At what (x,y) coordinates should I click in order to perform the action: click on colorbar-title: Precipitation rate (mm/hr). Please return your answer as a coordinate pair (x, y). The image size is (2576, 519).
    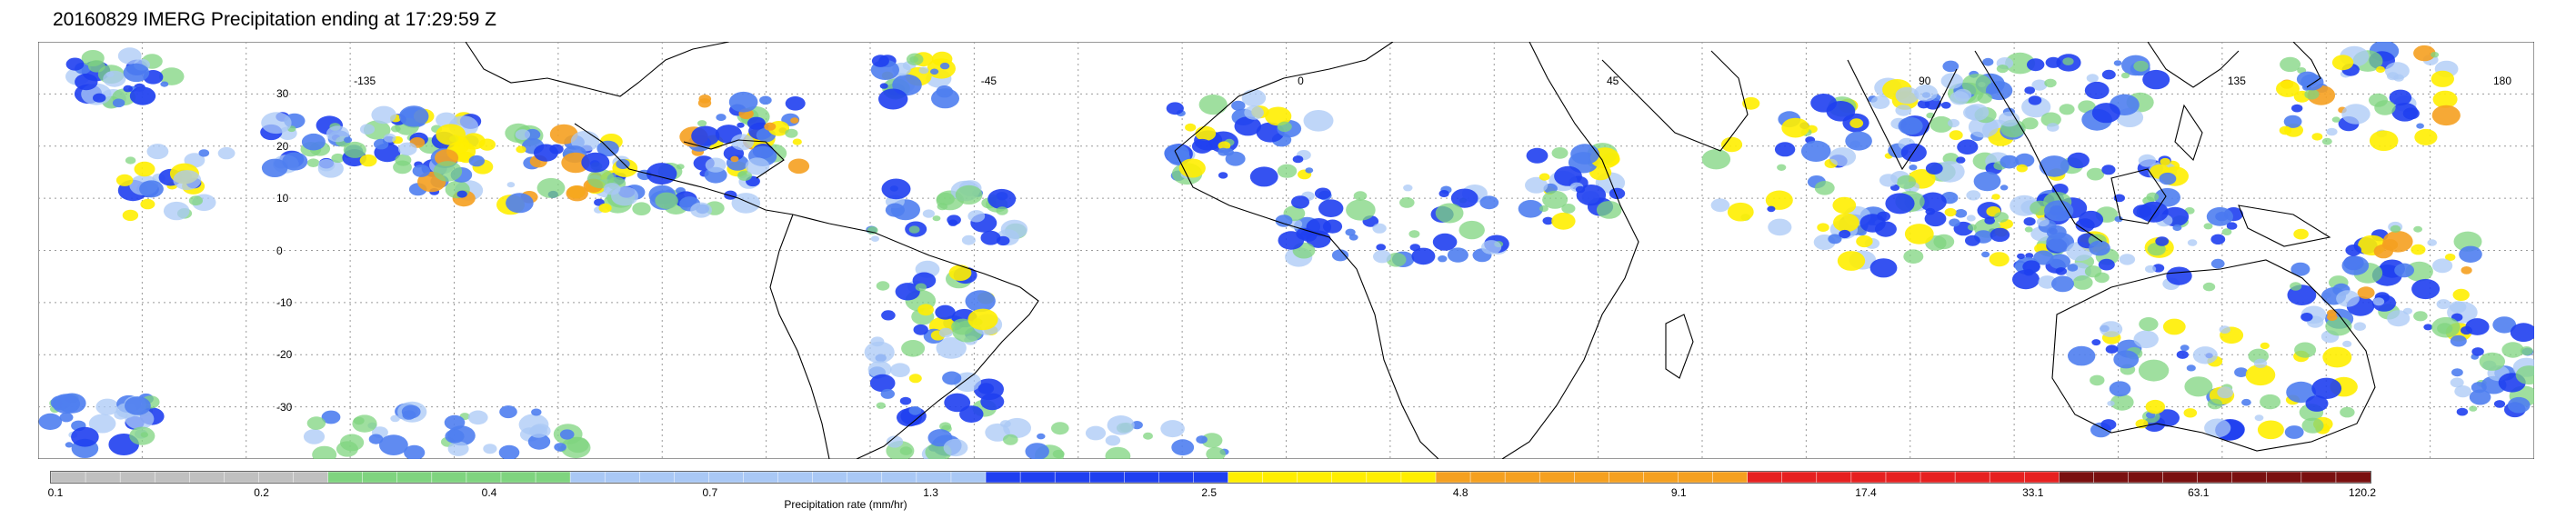
    Looking at the image, I should click on (845, 504).